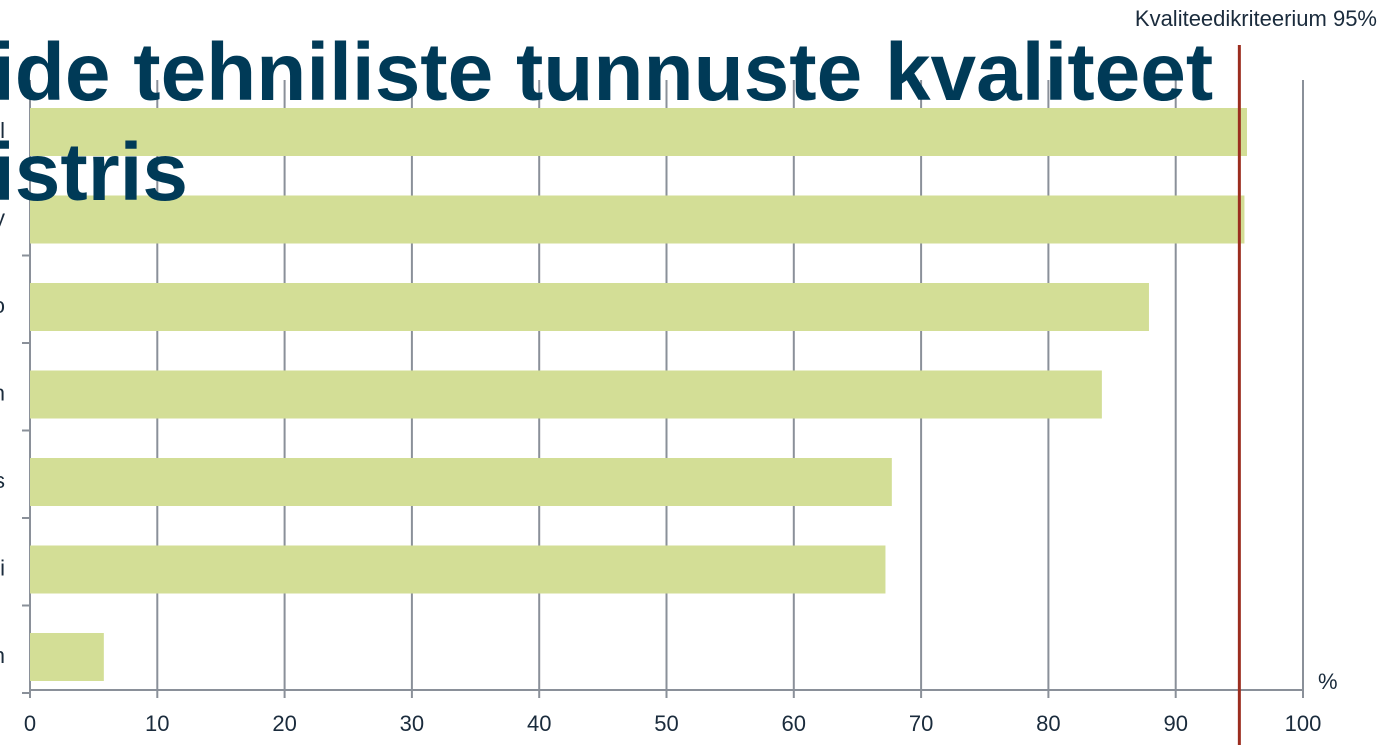 The image size is (1381, 748). Describe the element at coordinates (539, 723) in the screenshot. I see `x-tick-label: 40` at that location.